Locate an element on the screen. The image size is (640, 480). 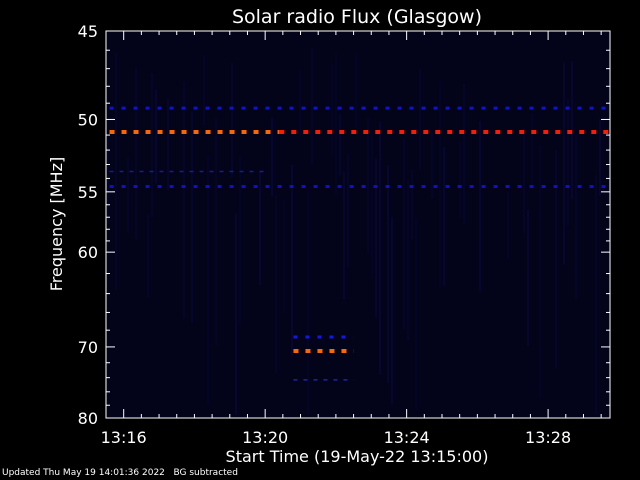
y-axis-label: Frequency [MHz] is located at coordinates (56, 224).